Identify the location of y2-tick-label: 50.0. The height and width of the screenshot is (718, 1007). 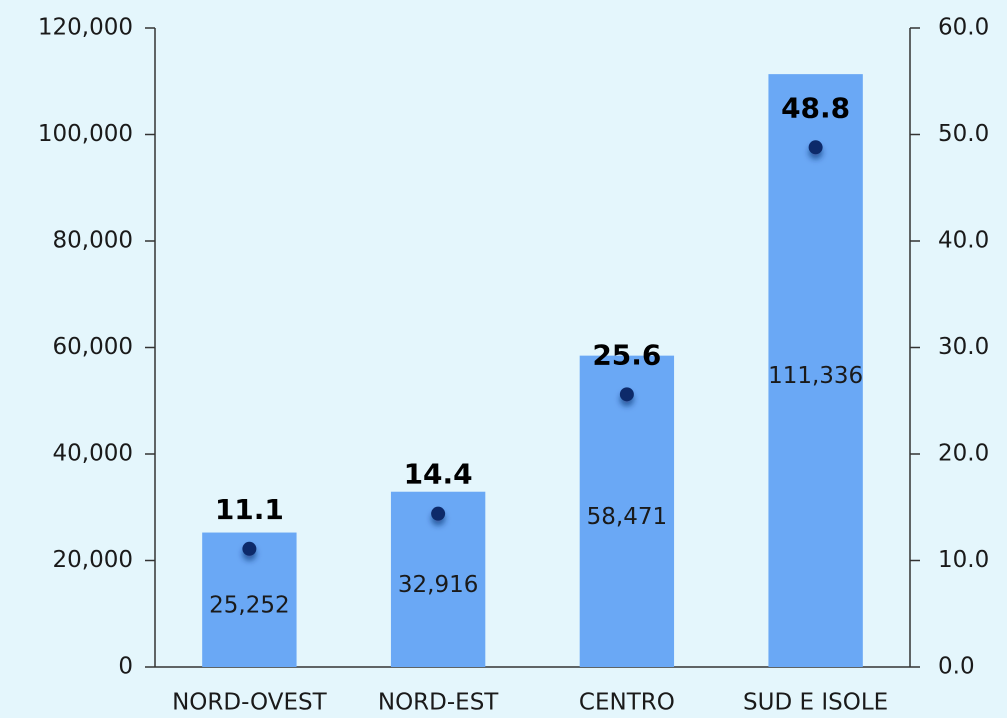
(963, 134).